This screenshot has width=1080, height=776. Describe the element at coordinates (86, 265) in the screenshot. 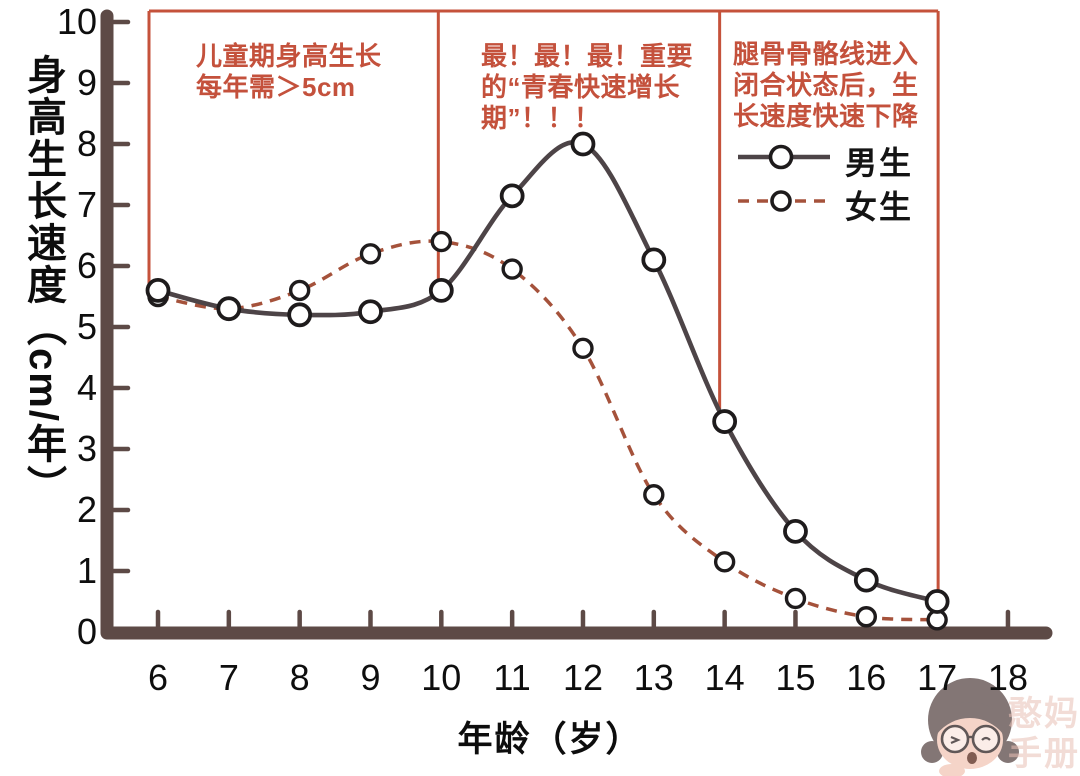

I see `y-tick-label-6: 6` at that location.